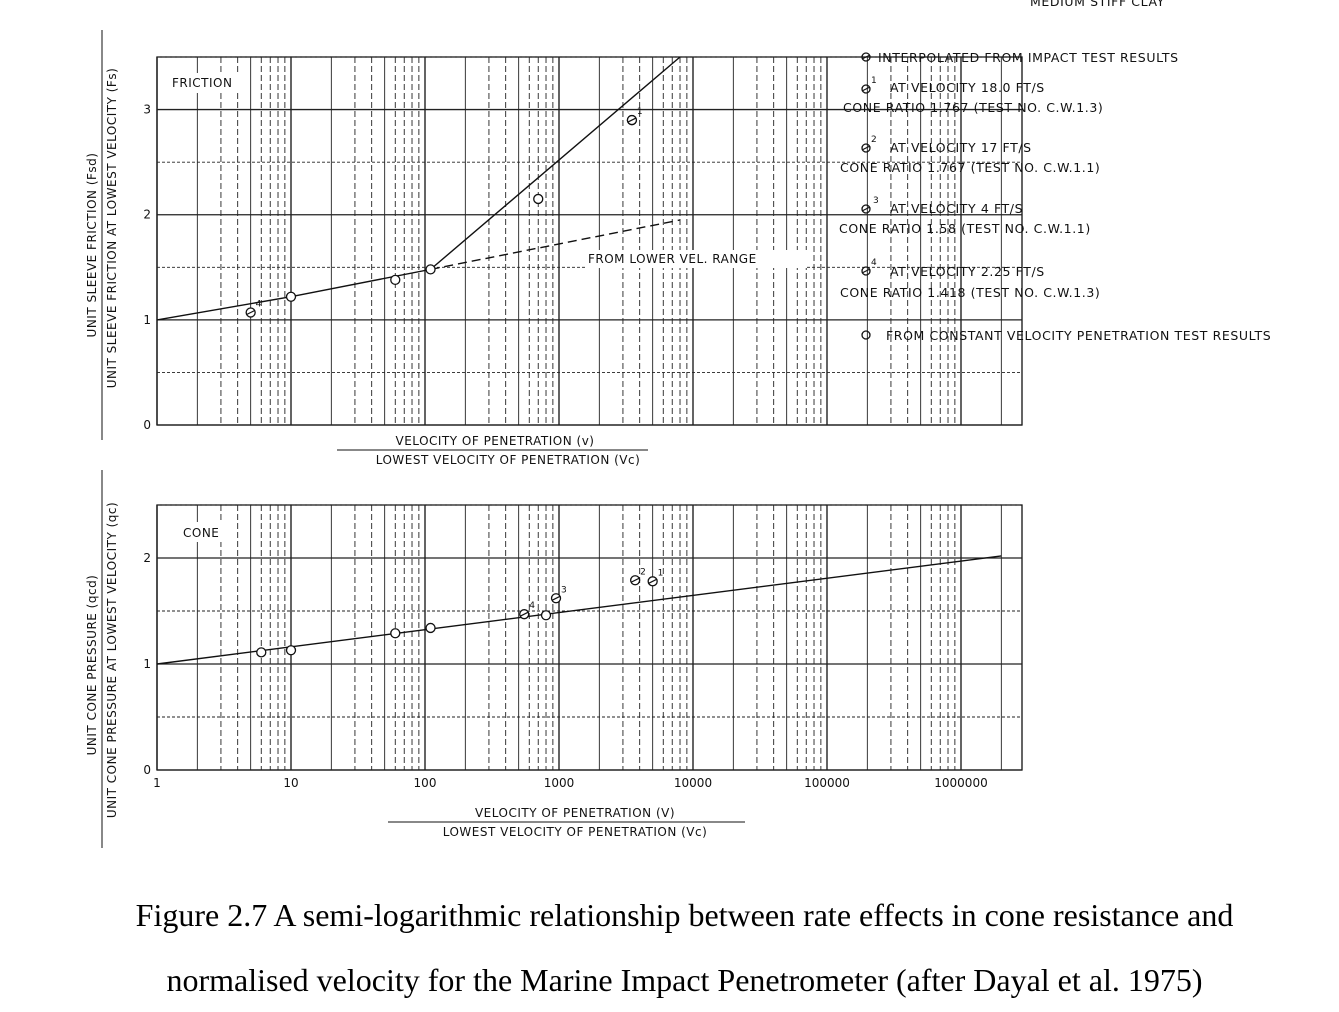 The image size is (1339, 1012). I want to click on friction-y-ticks: 0 1 2 3, so click(147, 267).